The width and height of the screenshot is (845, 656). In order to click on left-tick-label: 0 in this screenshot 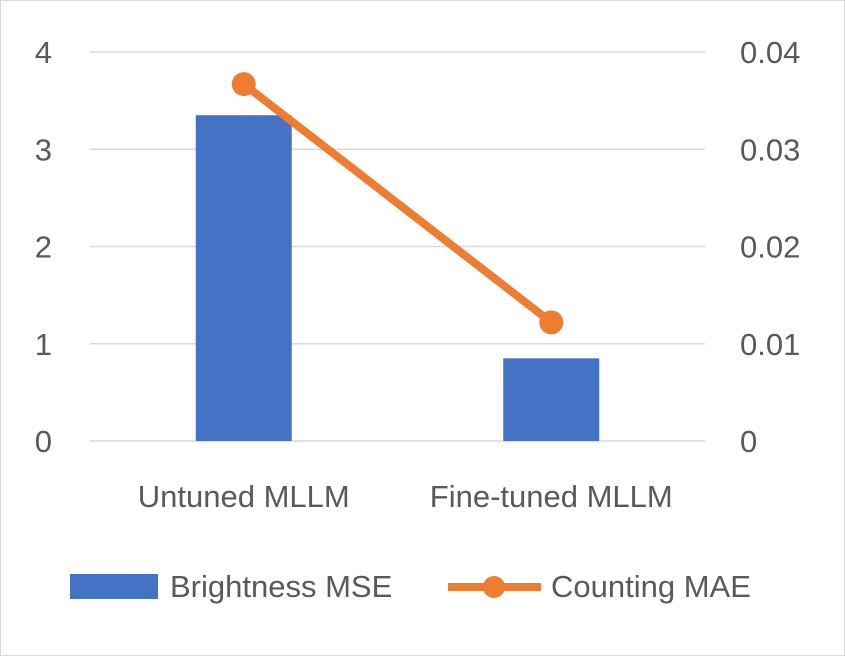, I will do `click(43, 441)`.